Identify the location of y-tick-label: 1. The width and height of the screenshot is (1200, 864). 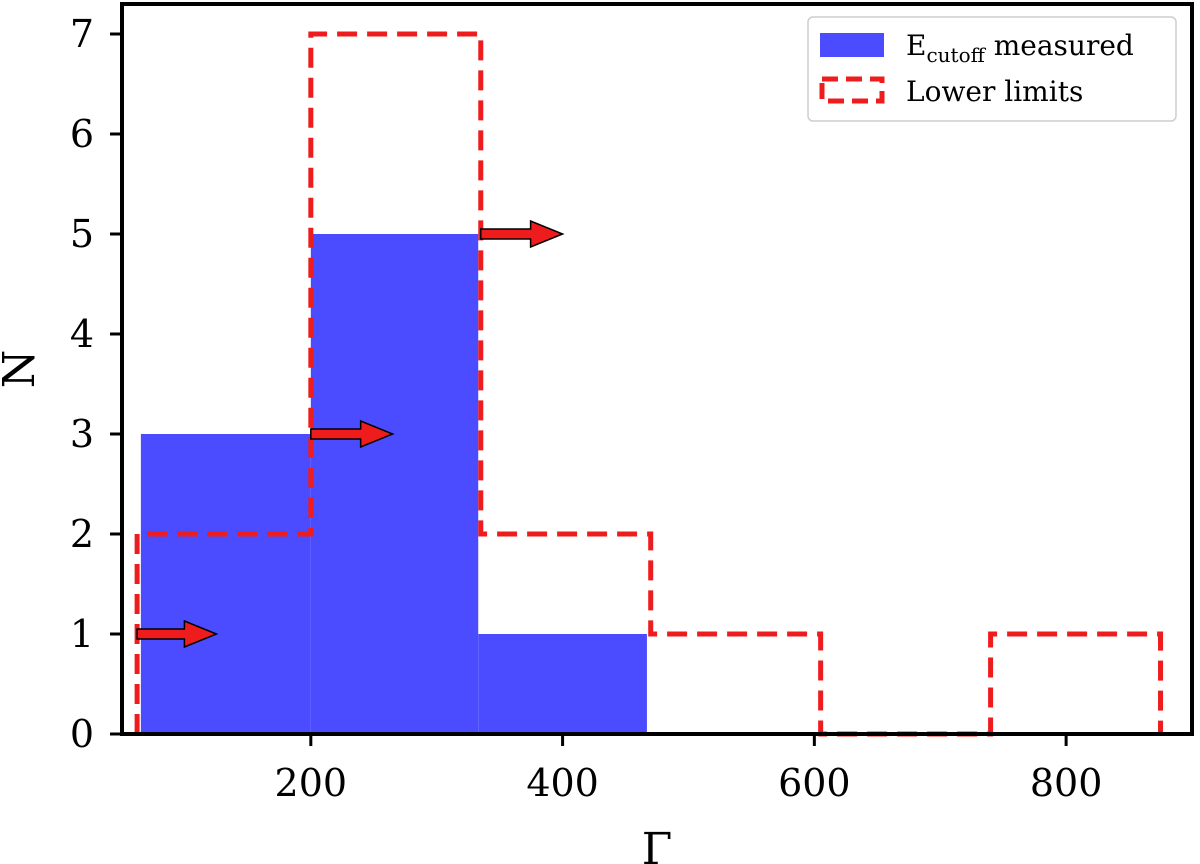
(82, 634).